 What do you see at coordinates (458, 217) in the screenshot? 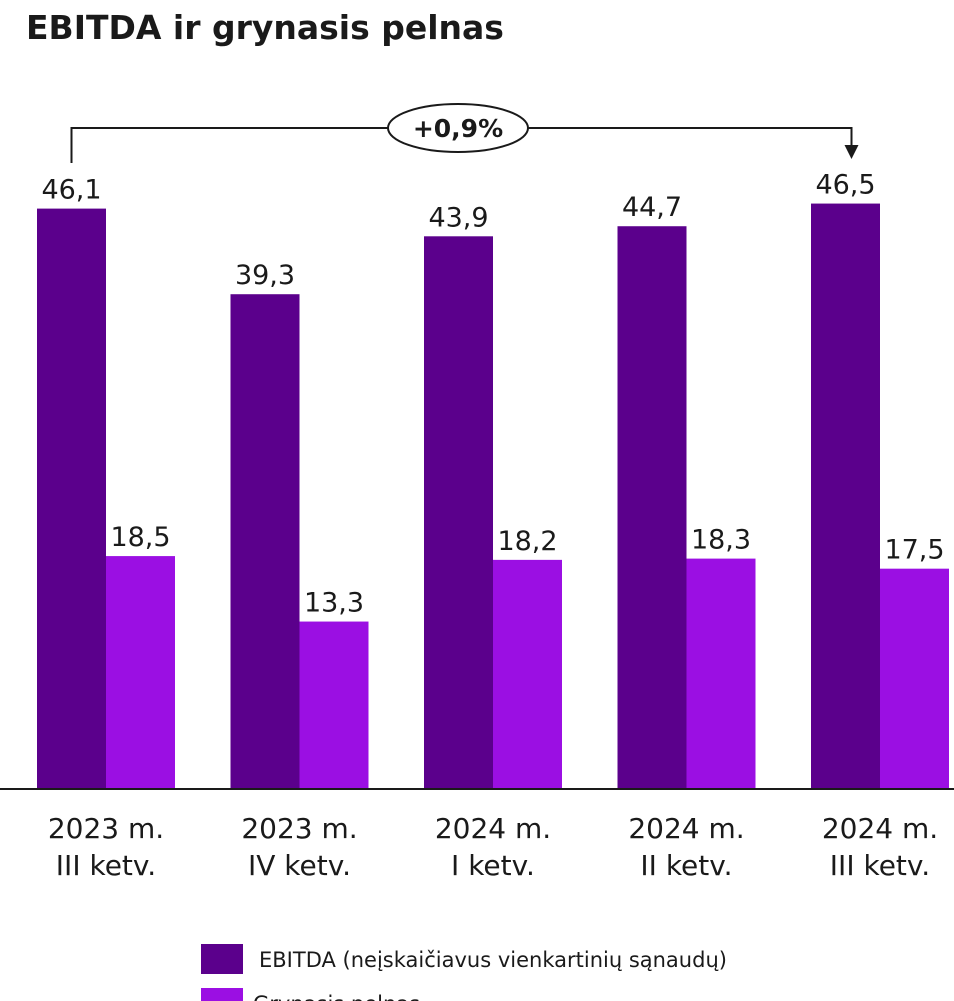
I see `value-label-series1-2: 43,9` at bounding box center [458, 217].